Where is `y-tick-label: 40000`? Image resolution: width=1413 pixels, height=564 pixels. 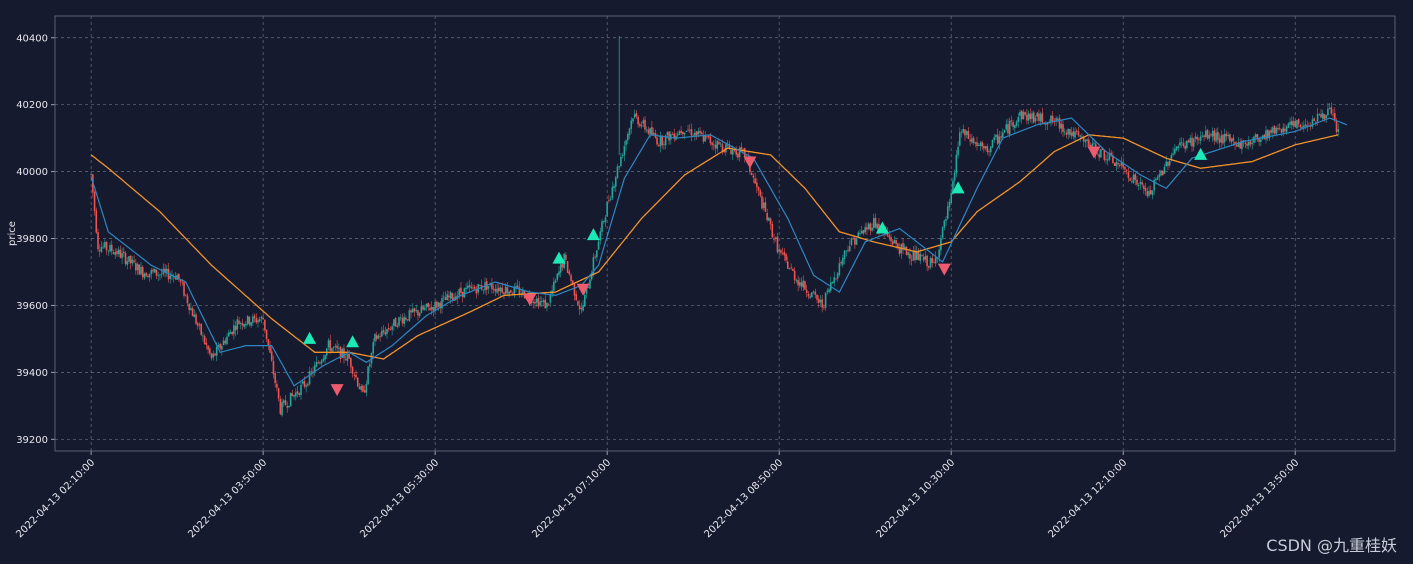 y-tick-label: 40000 is located at coordinates (32, 172).